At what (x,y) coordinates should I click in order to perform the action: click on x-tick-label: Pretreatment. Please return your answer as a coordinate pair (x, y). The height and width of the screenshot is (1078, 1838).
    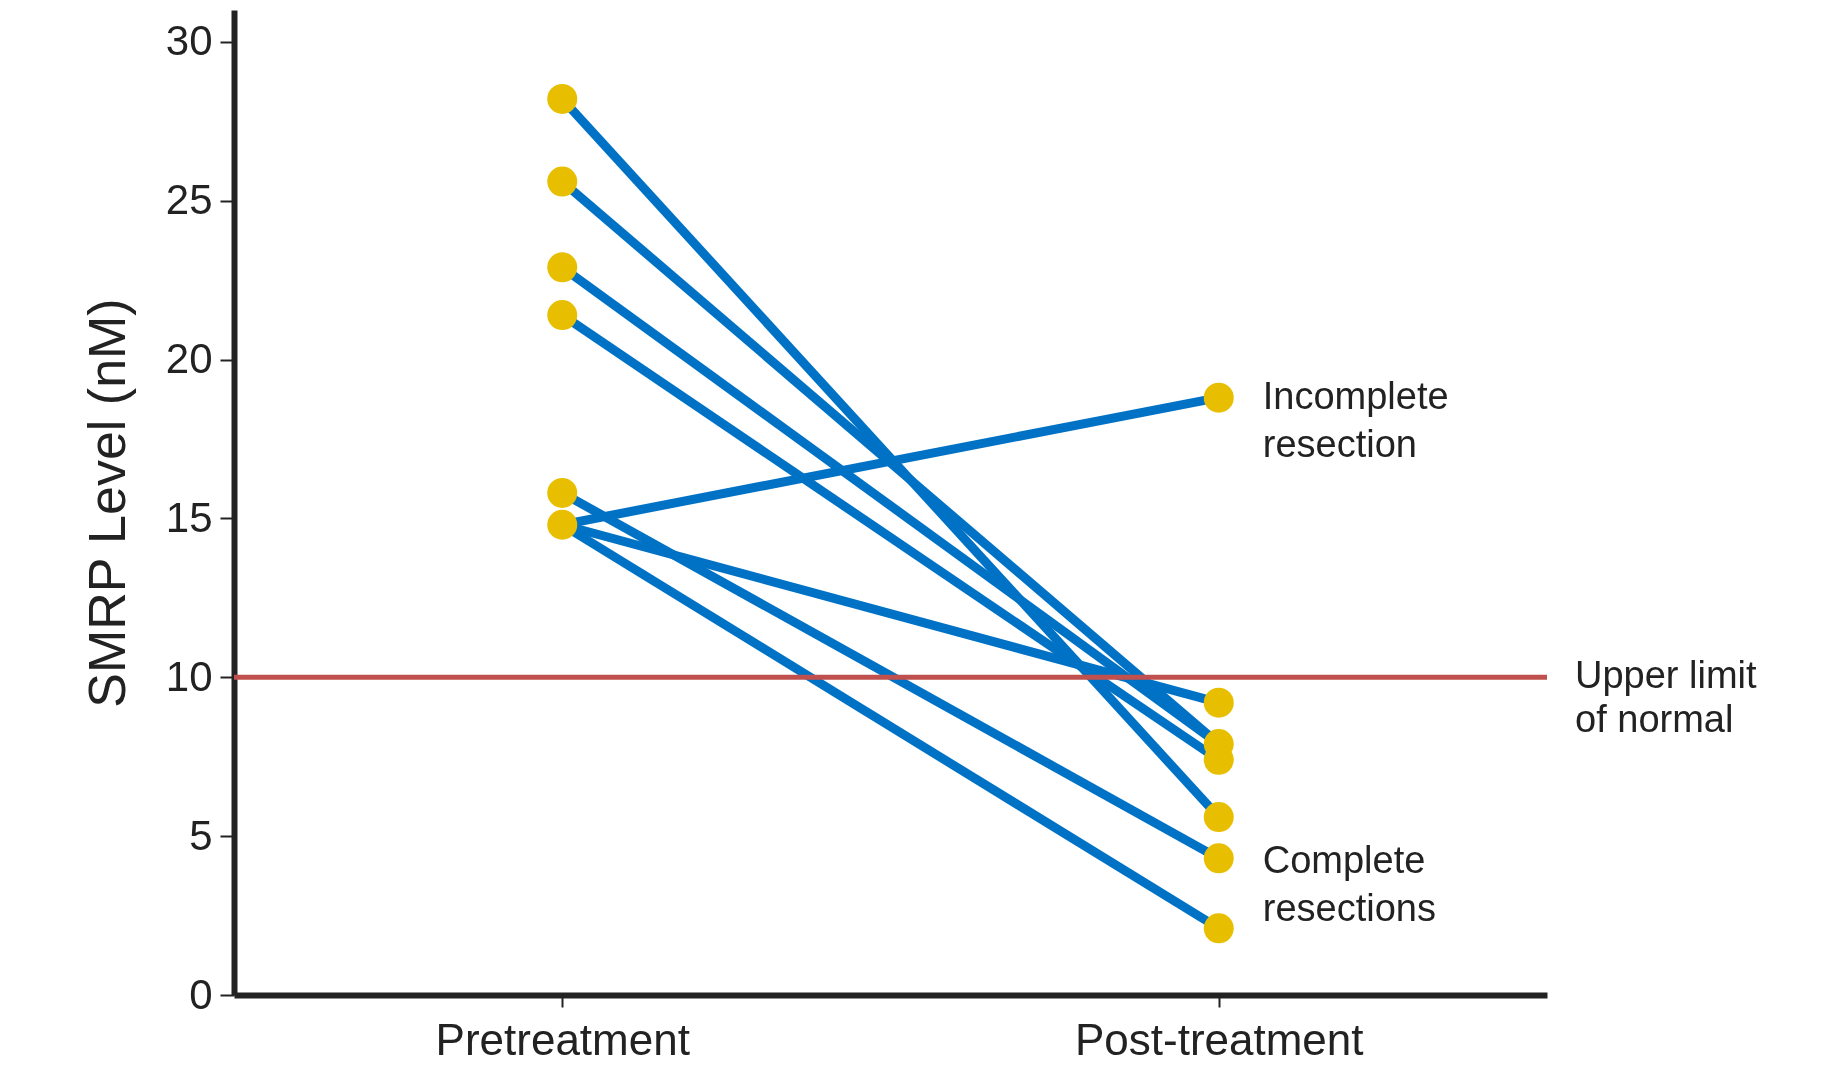
    Looking at the image, I should click on (562, 1039).